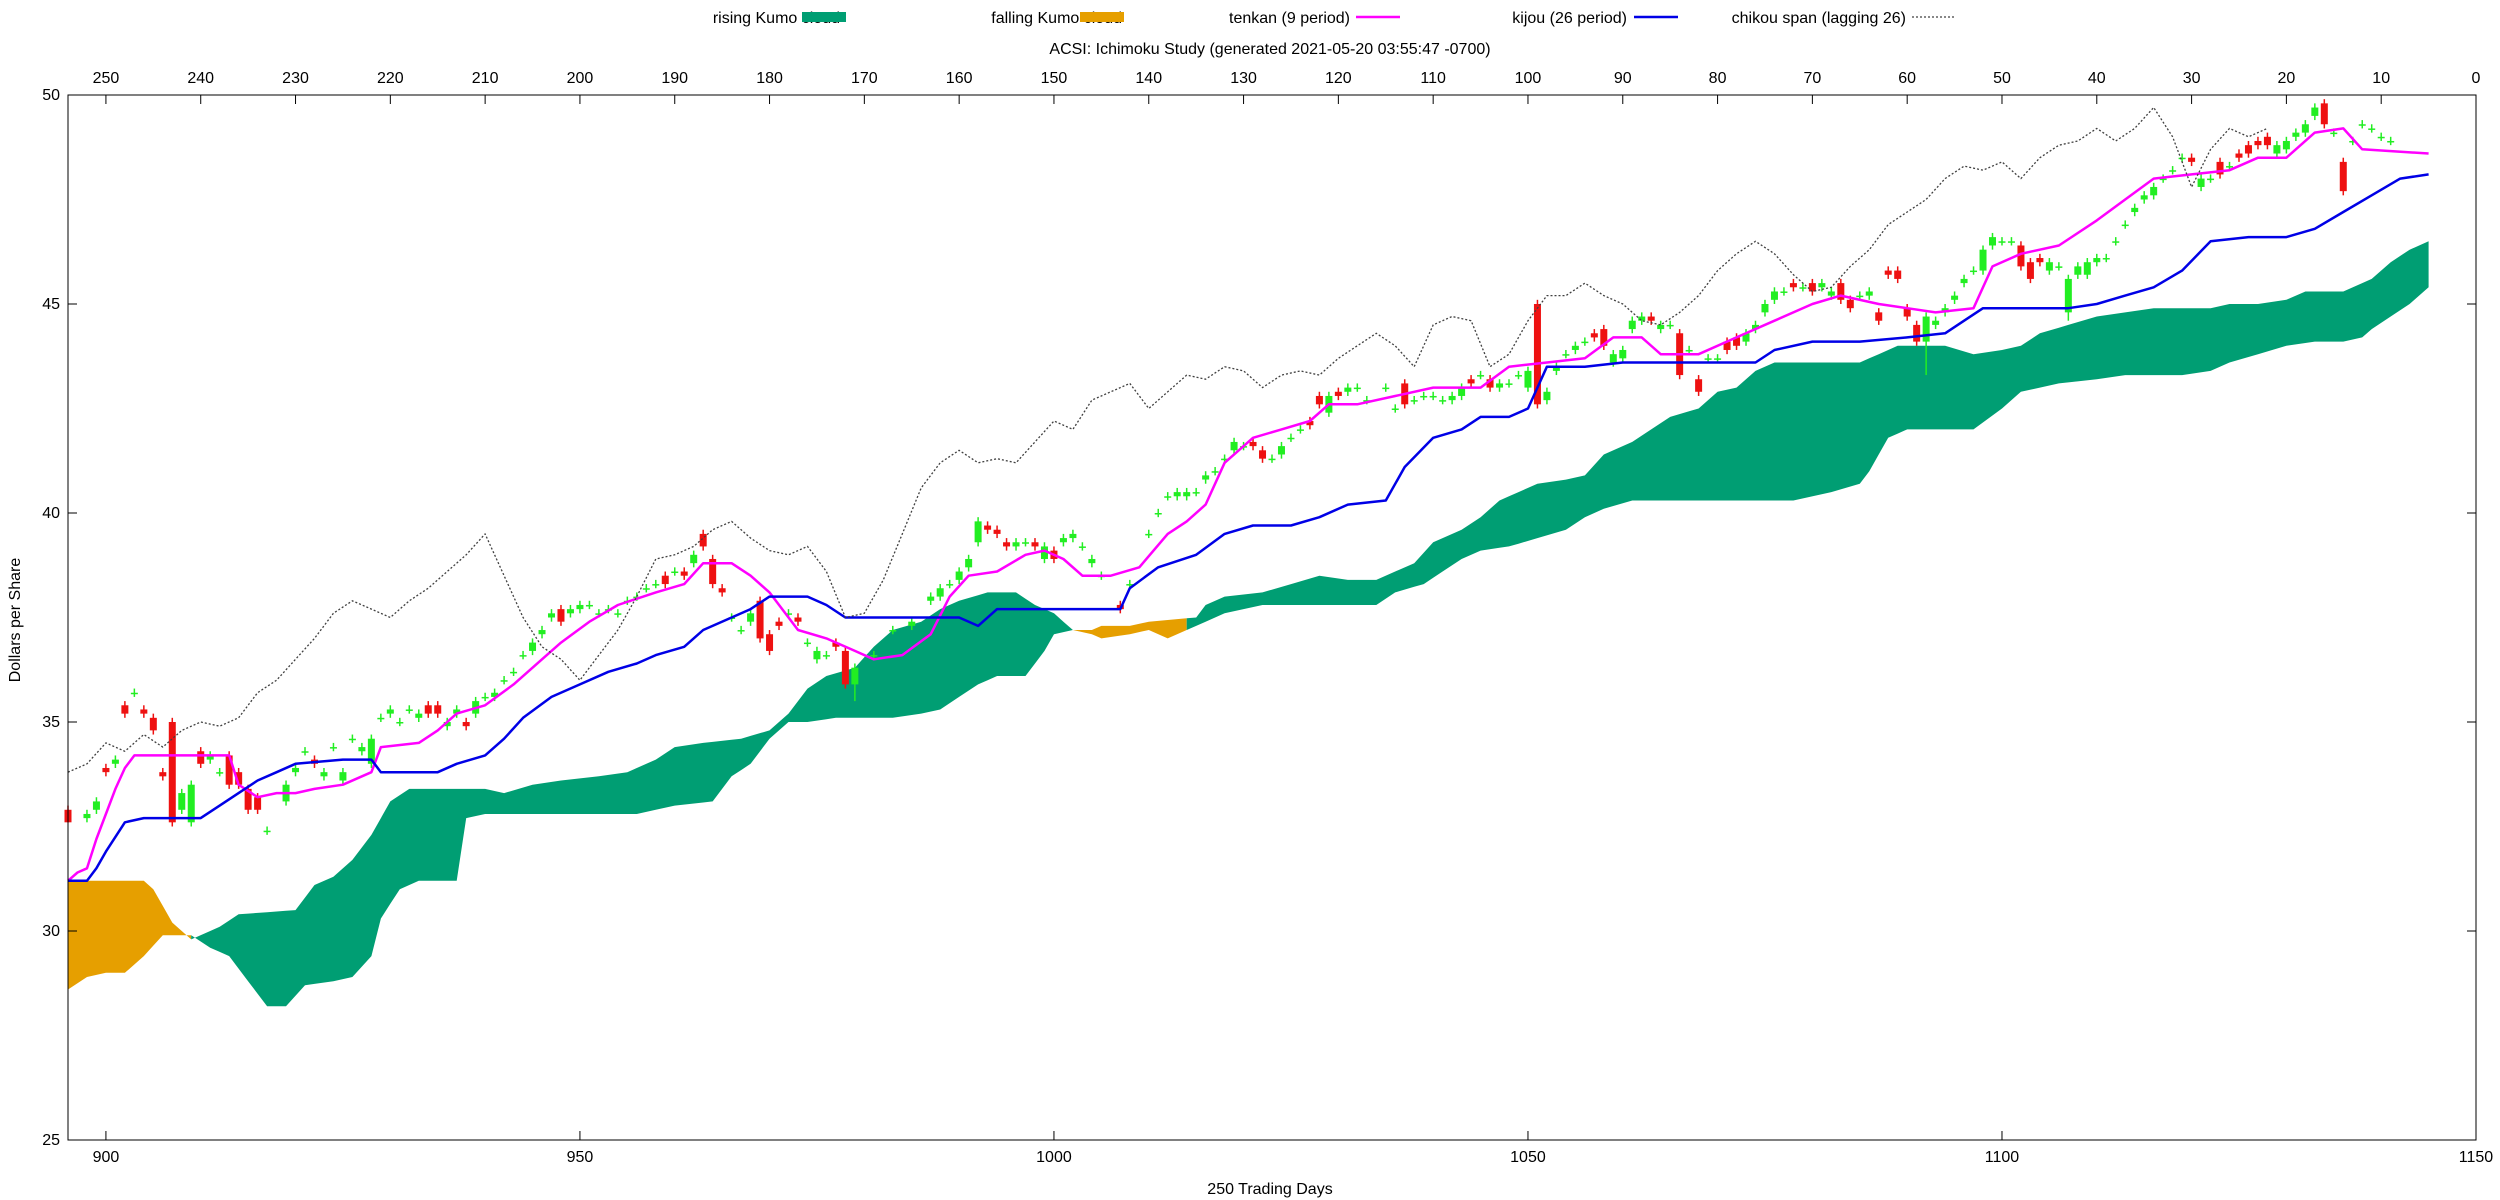  Describe the element at coordinates (51, 1140) in the screenshot. I see `y-tick-label: 25` at that location.